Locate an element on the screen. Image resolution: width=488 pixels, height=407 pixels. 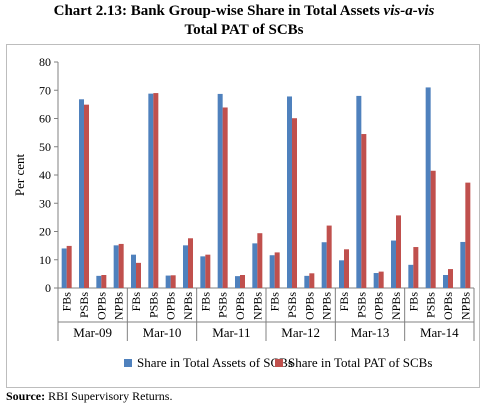
bar-pat-mar-13-opbs is located at coordinates (381, 279).